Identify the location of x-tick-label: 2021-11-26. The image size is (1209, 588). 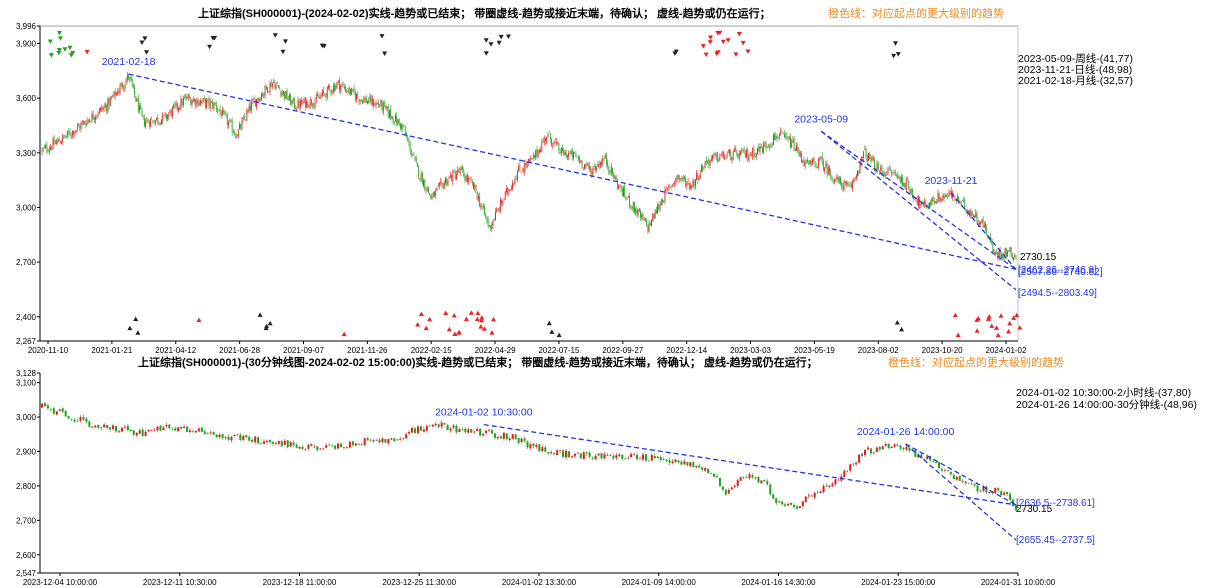
(367, 350).